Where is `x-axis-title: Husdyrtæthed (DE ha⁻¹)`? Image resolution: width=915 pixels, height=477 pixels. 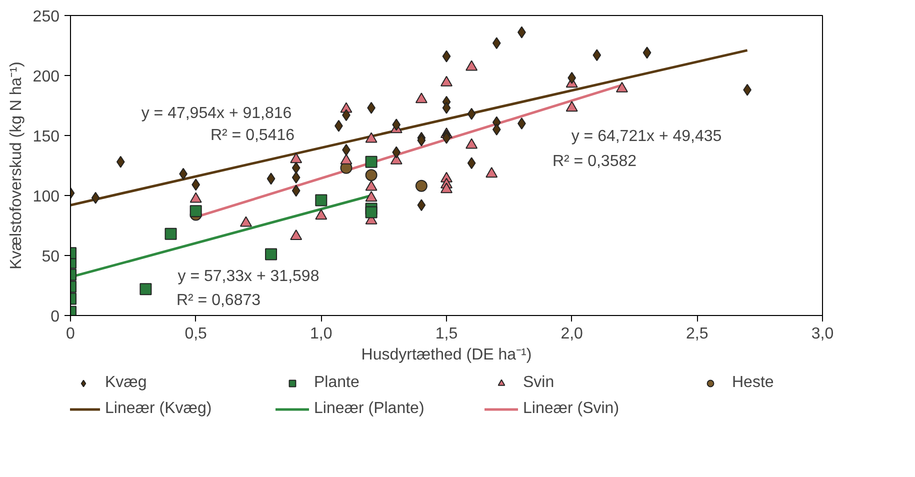 x-axis-title: Husdyrtæthed (DE ha⁻¹) is located at coordinates (446, 355).